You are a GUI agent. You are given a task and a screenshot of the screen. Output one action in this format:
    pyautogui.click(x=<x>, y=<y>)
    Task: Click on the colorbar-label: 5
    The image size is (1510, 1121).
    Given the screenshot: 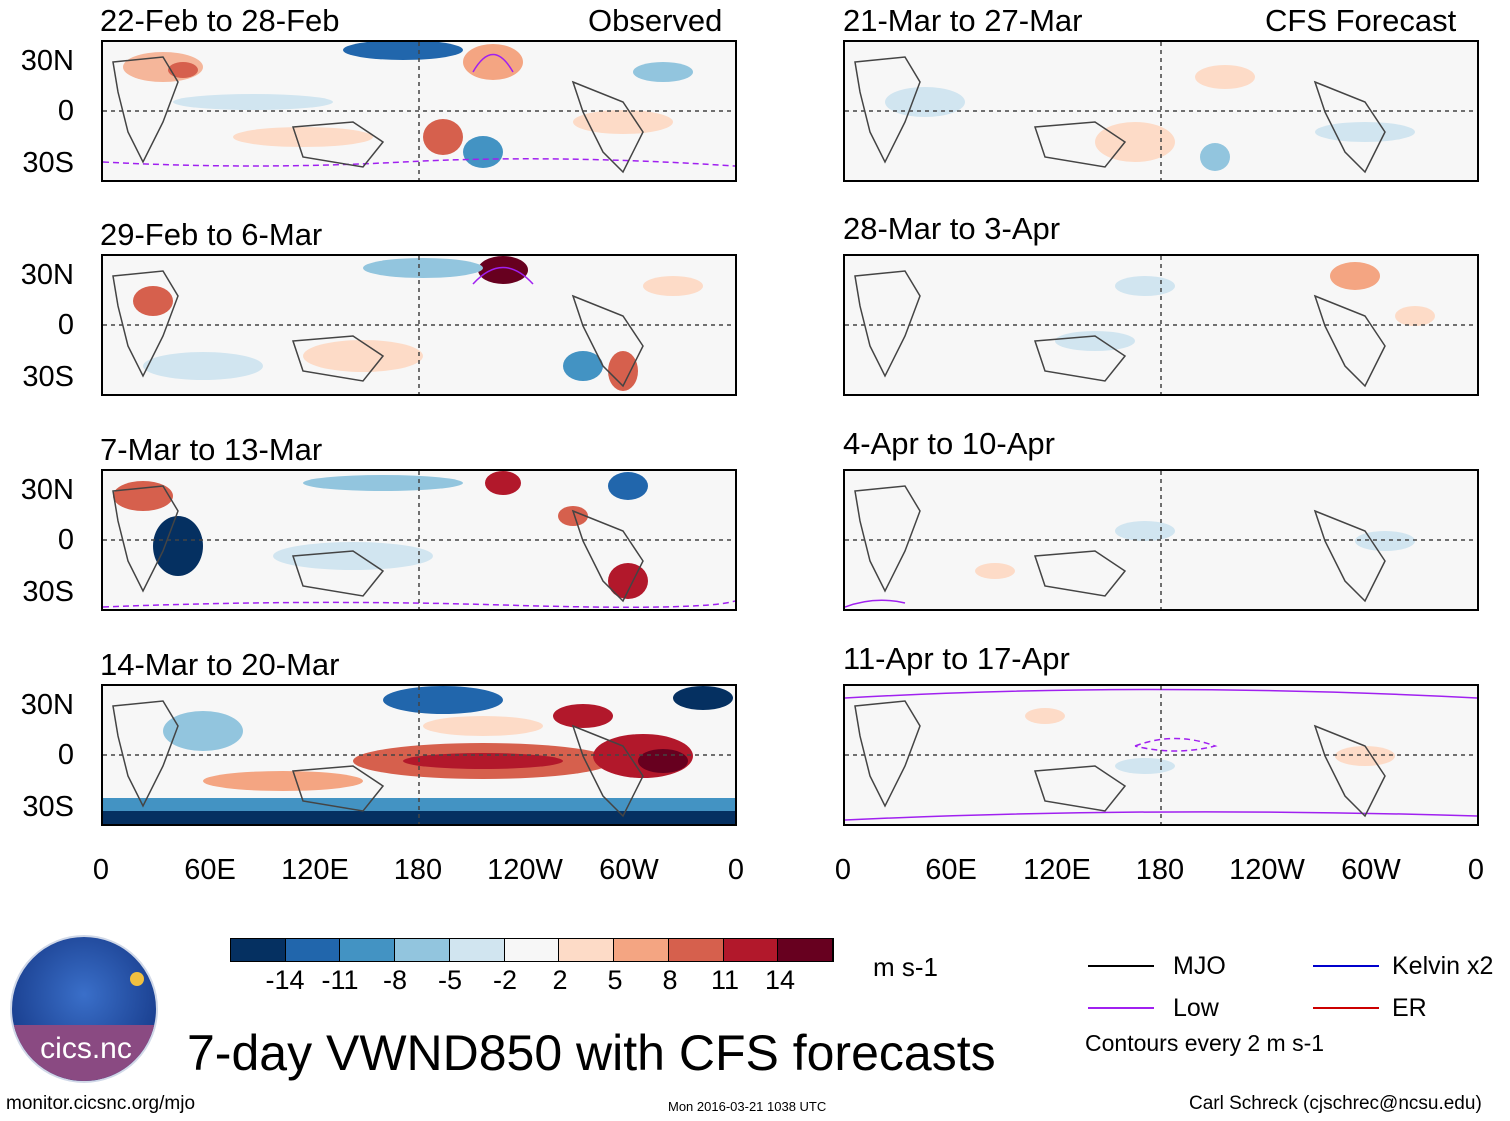 What is the action you would take?
    pyautogui.click(x=615, y=980)
    